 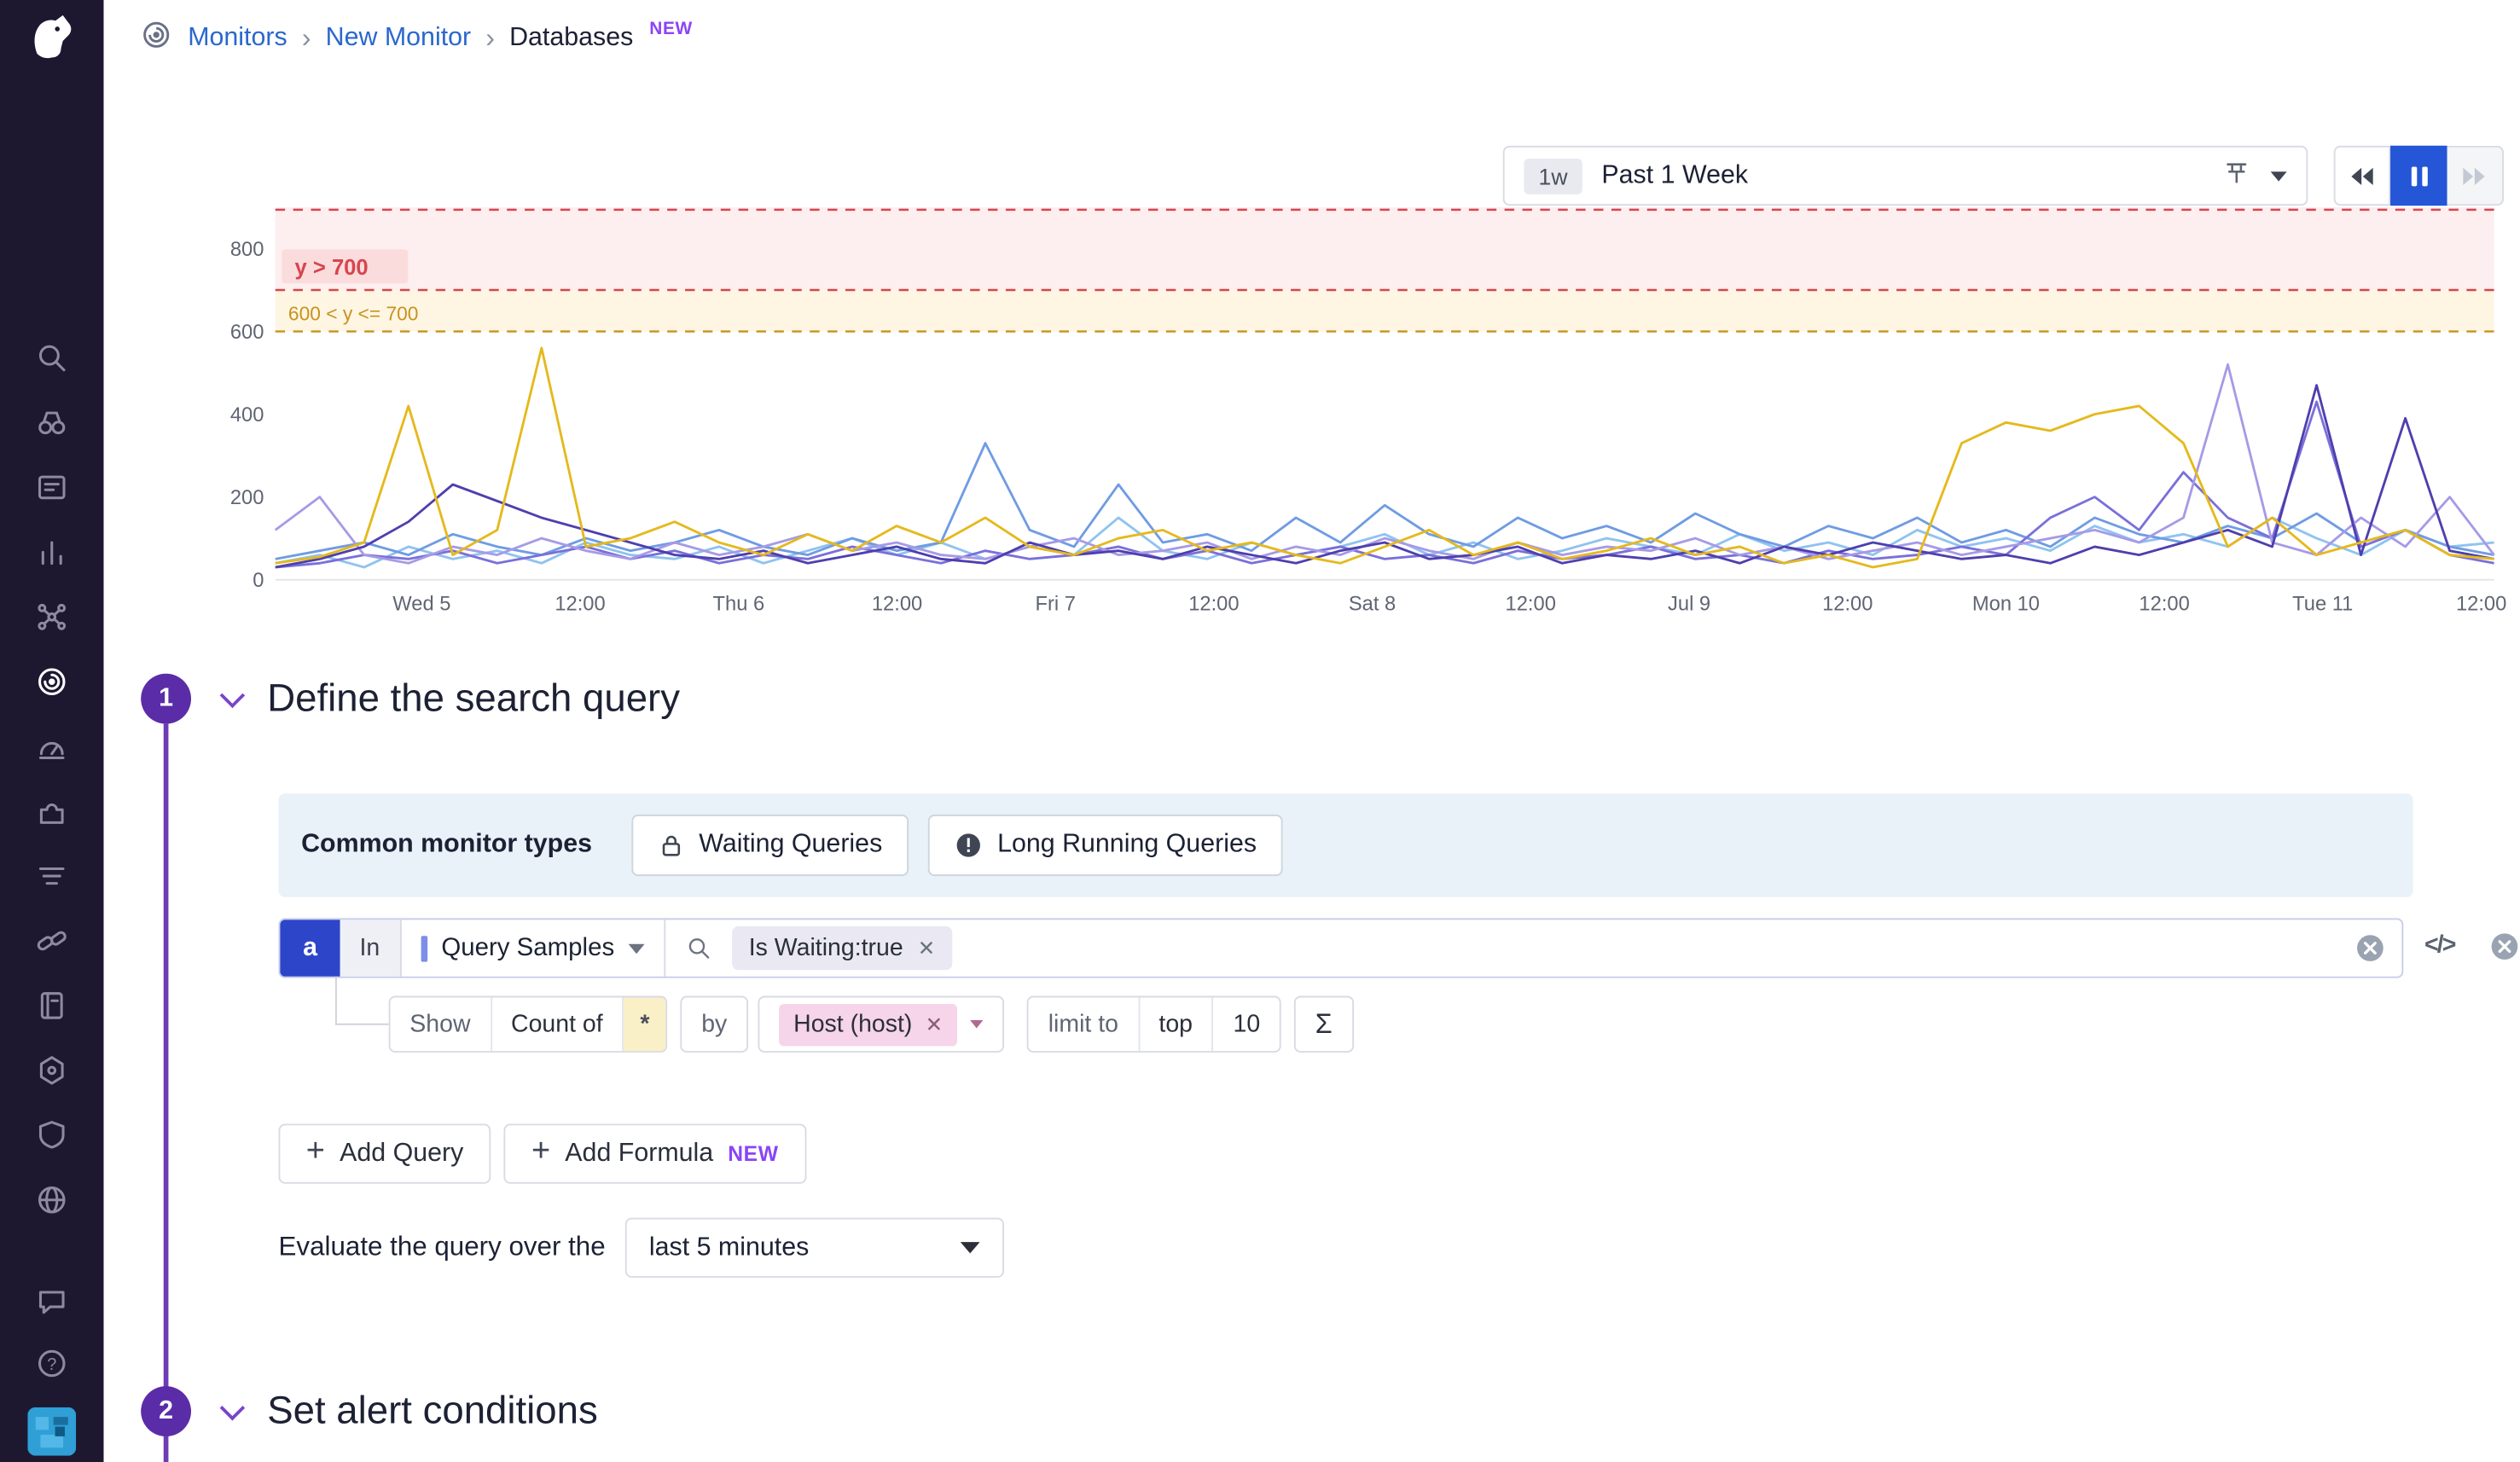 What do you see at coordinates (2323, 605) in the screenshot?
I see `svg-text: Tue 11` at bounding box center [2323, 605].